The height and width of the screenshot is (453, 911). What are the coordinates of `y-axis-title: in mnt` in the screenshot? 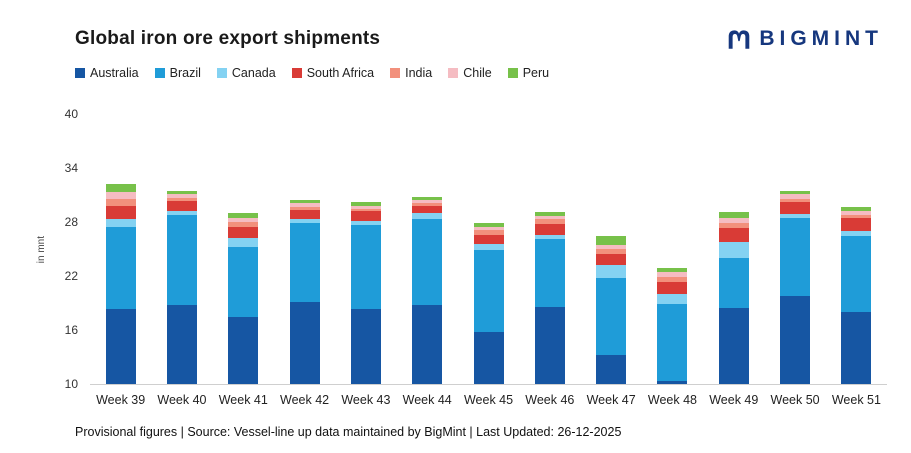 It's located at (41, 249).